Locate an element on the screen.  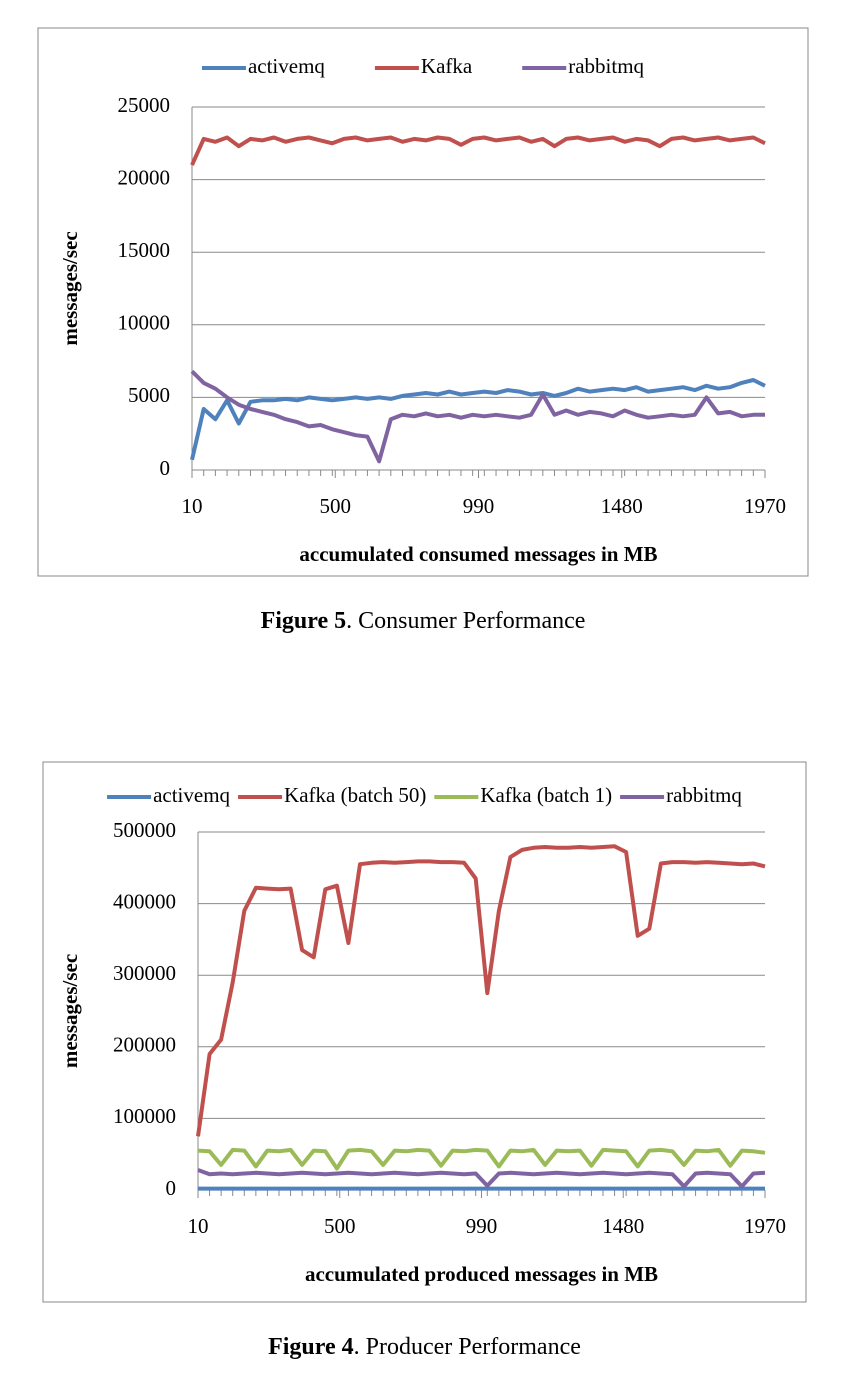
y-tick-label: 20000 is located at coordinates (144, 177).